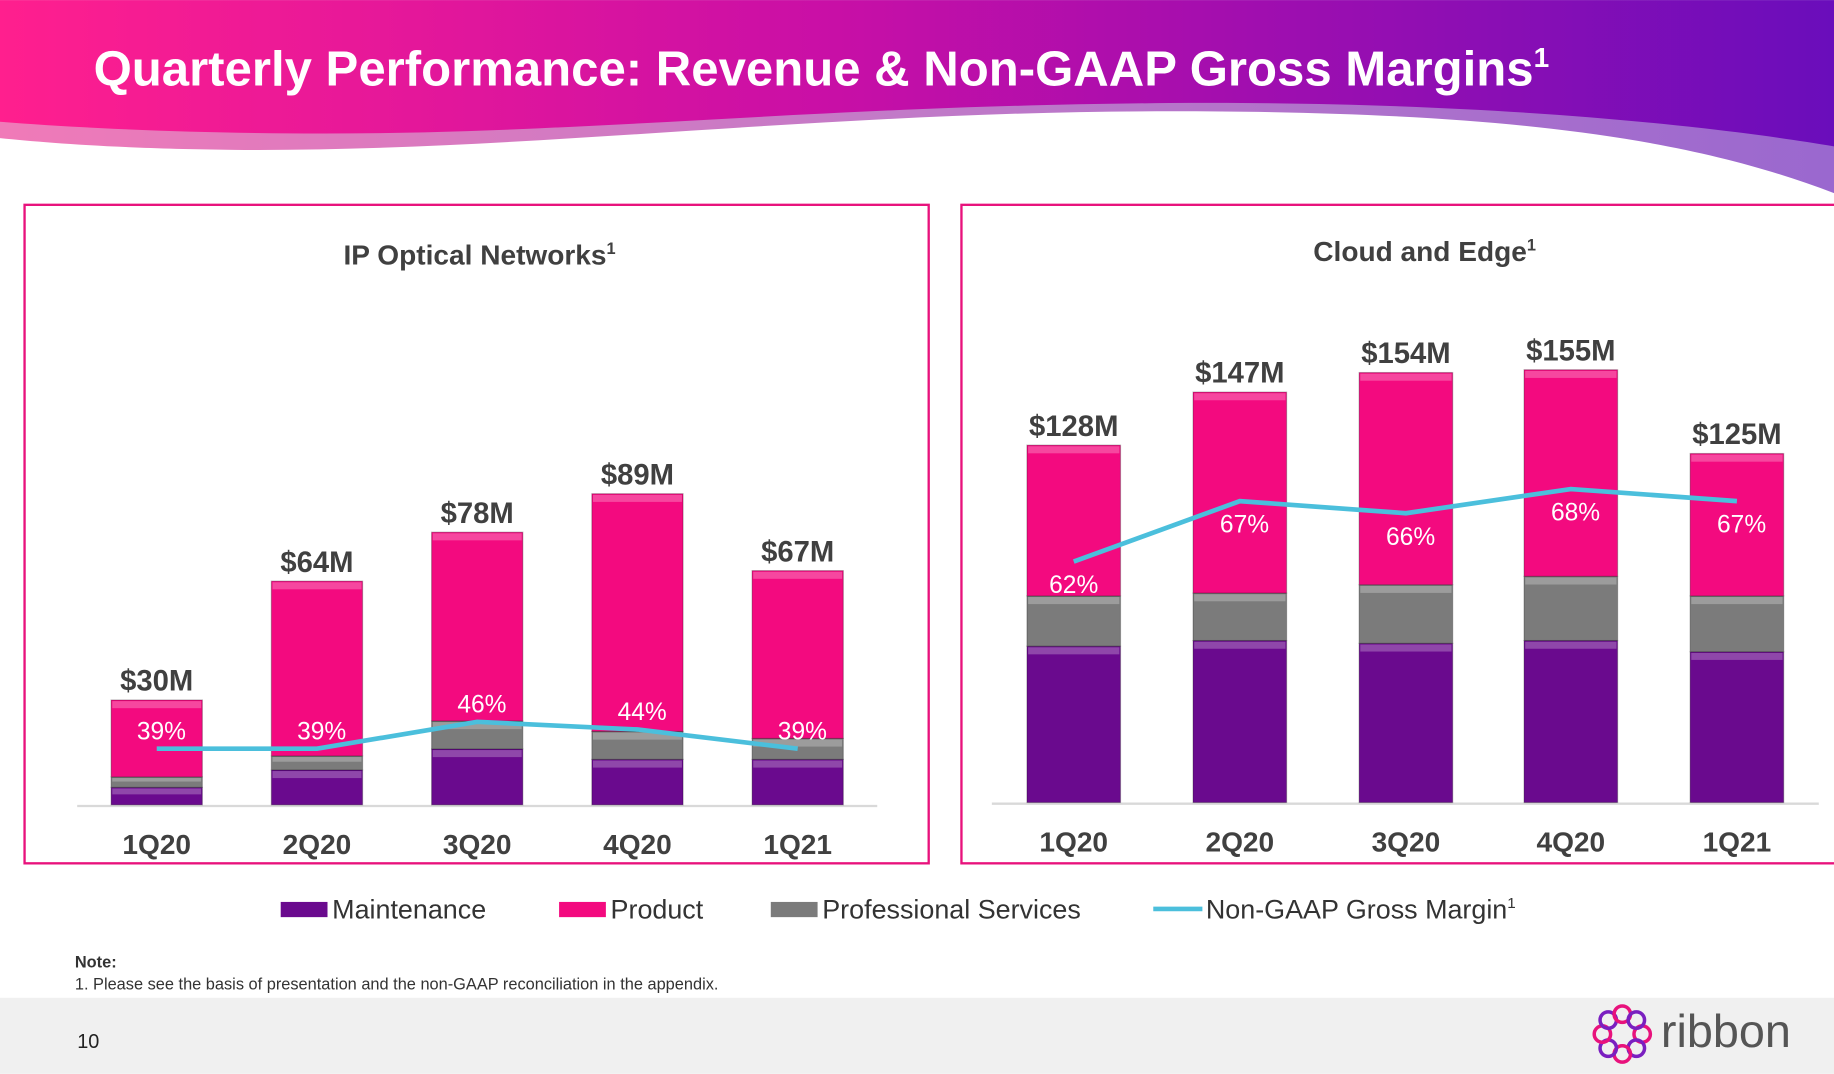 This screenshot has width=1834, height=1074. What do you see at coordinates (1410, 537) in the screenshot?
I see `margin-label: 66%` at bounding box center [1410, 537].